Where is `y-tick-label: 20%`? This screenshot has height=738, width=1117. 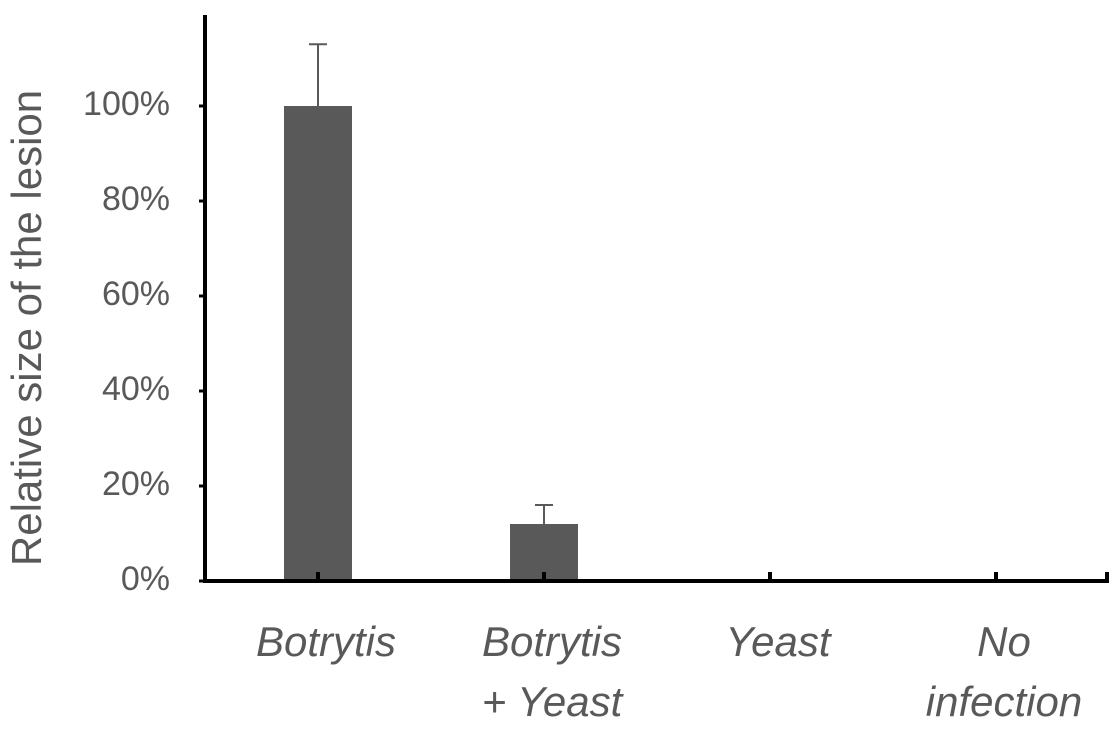
y-tick-label: 20% is located at coordinates (136, 484).